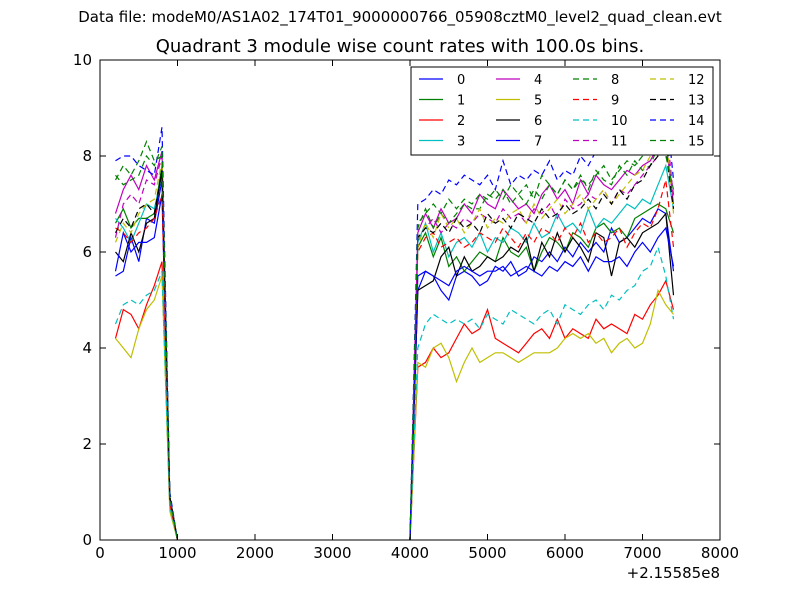 The image size is (800, 600). Describe the element at coordinates (615, 80) in the screenshot. I see `legend-label-8: 8` at that location.